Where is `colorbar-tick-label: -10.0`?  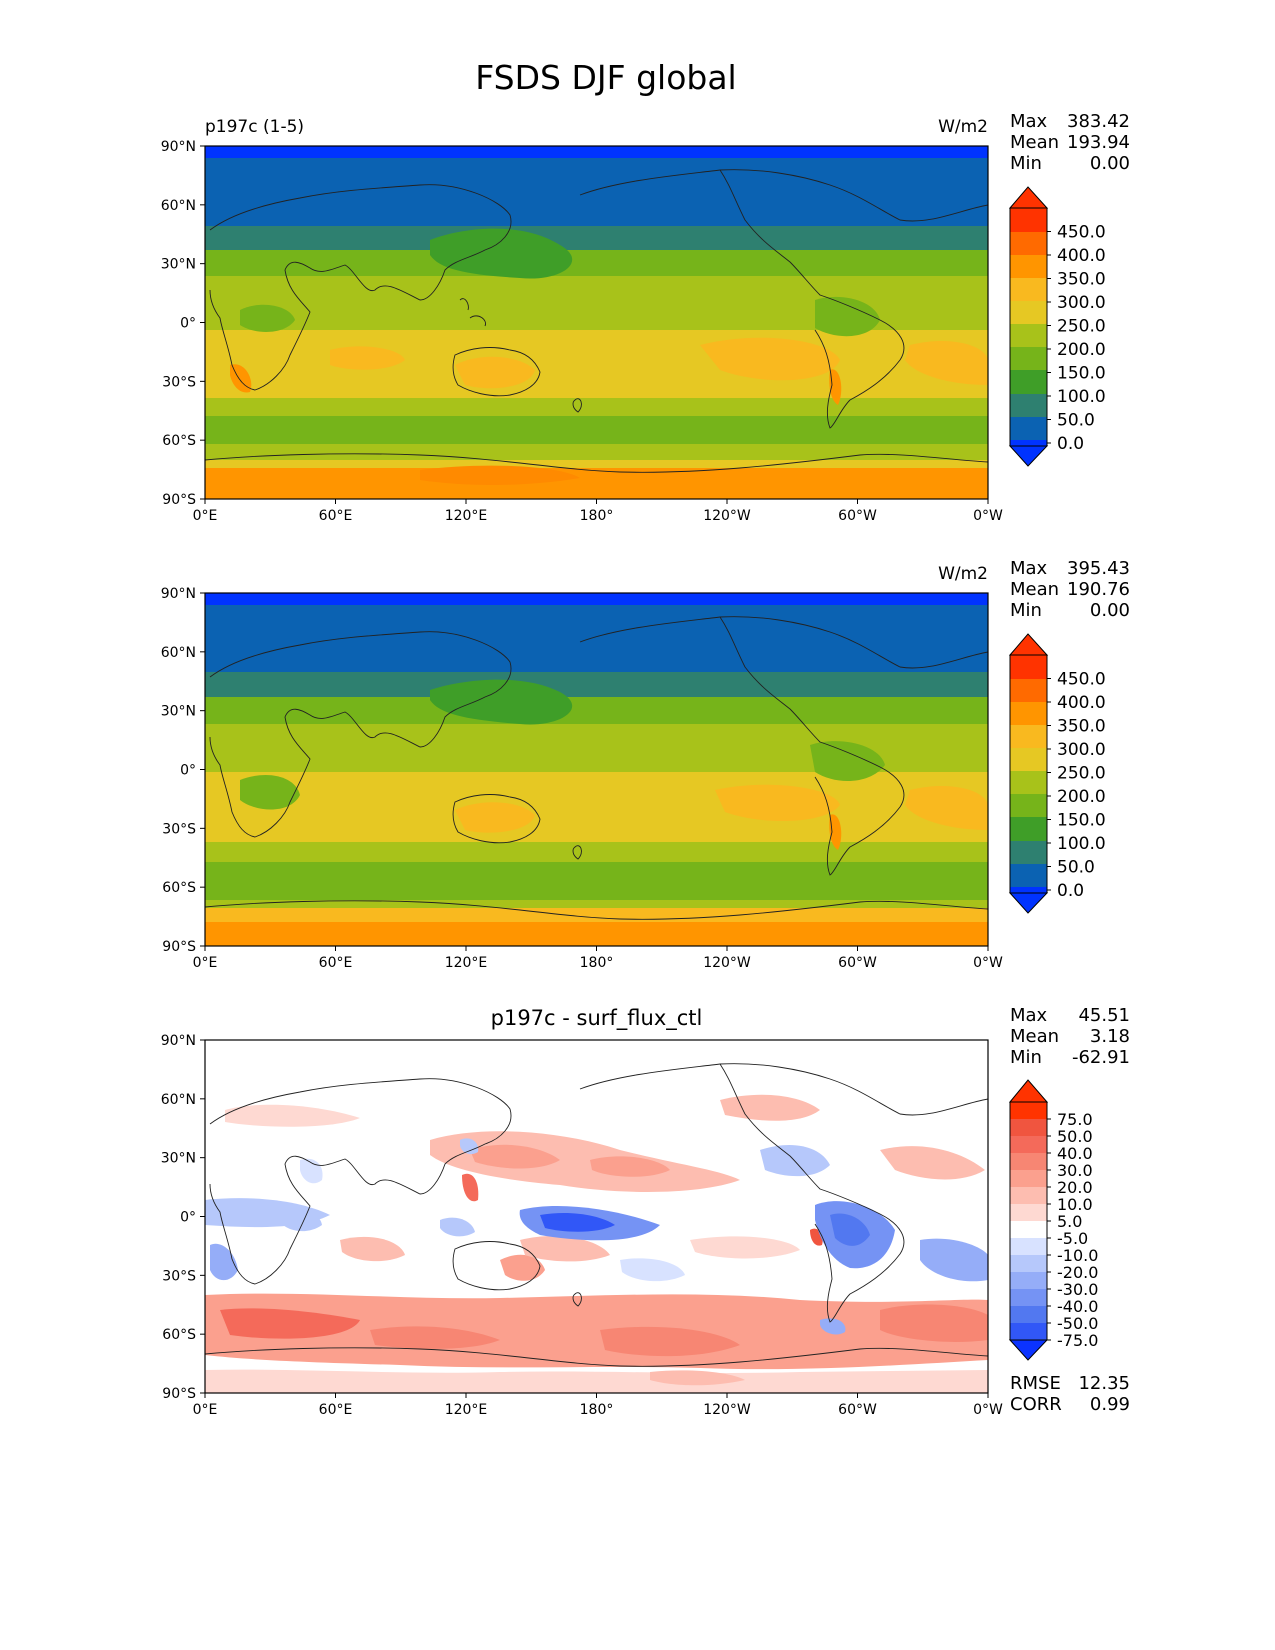 colorbar-tick-label: -10.0 is located at coordinates (1077, 1255).